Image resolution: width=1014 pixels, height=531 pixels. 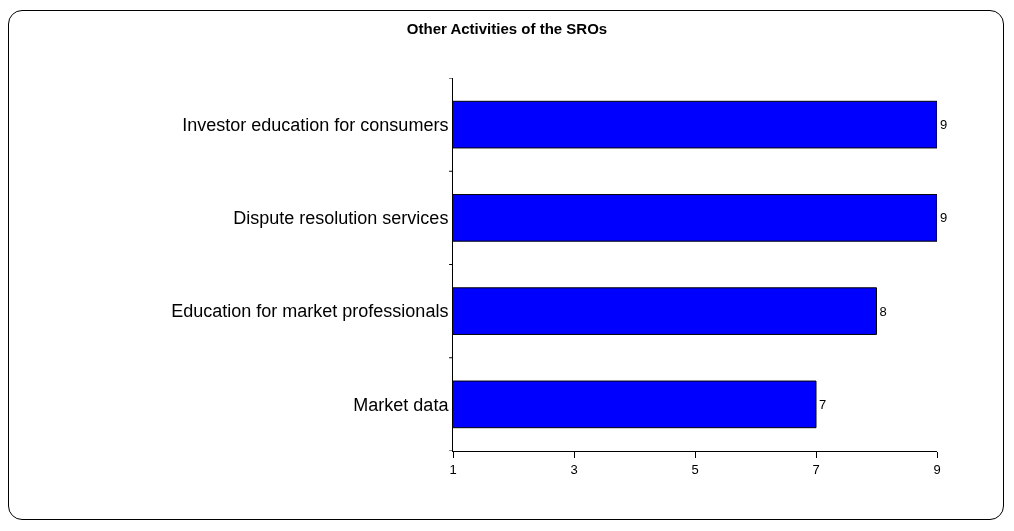 What do you see at coordinates (695, 469) in the screenshot?
I see `x-tick-label: 5` at bounding box center [695, 469].